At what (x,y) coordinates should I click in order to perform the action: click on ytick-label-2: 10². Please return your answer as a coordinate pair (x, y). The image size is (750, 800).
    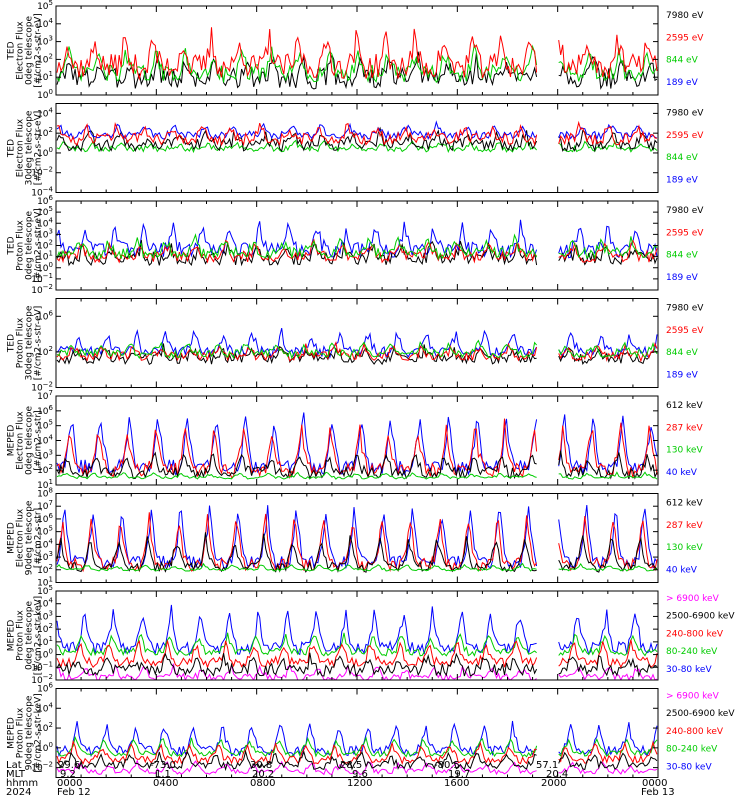
    Looking at the image, I should click on (45, 727).